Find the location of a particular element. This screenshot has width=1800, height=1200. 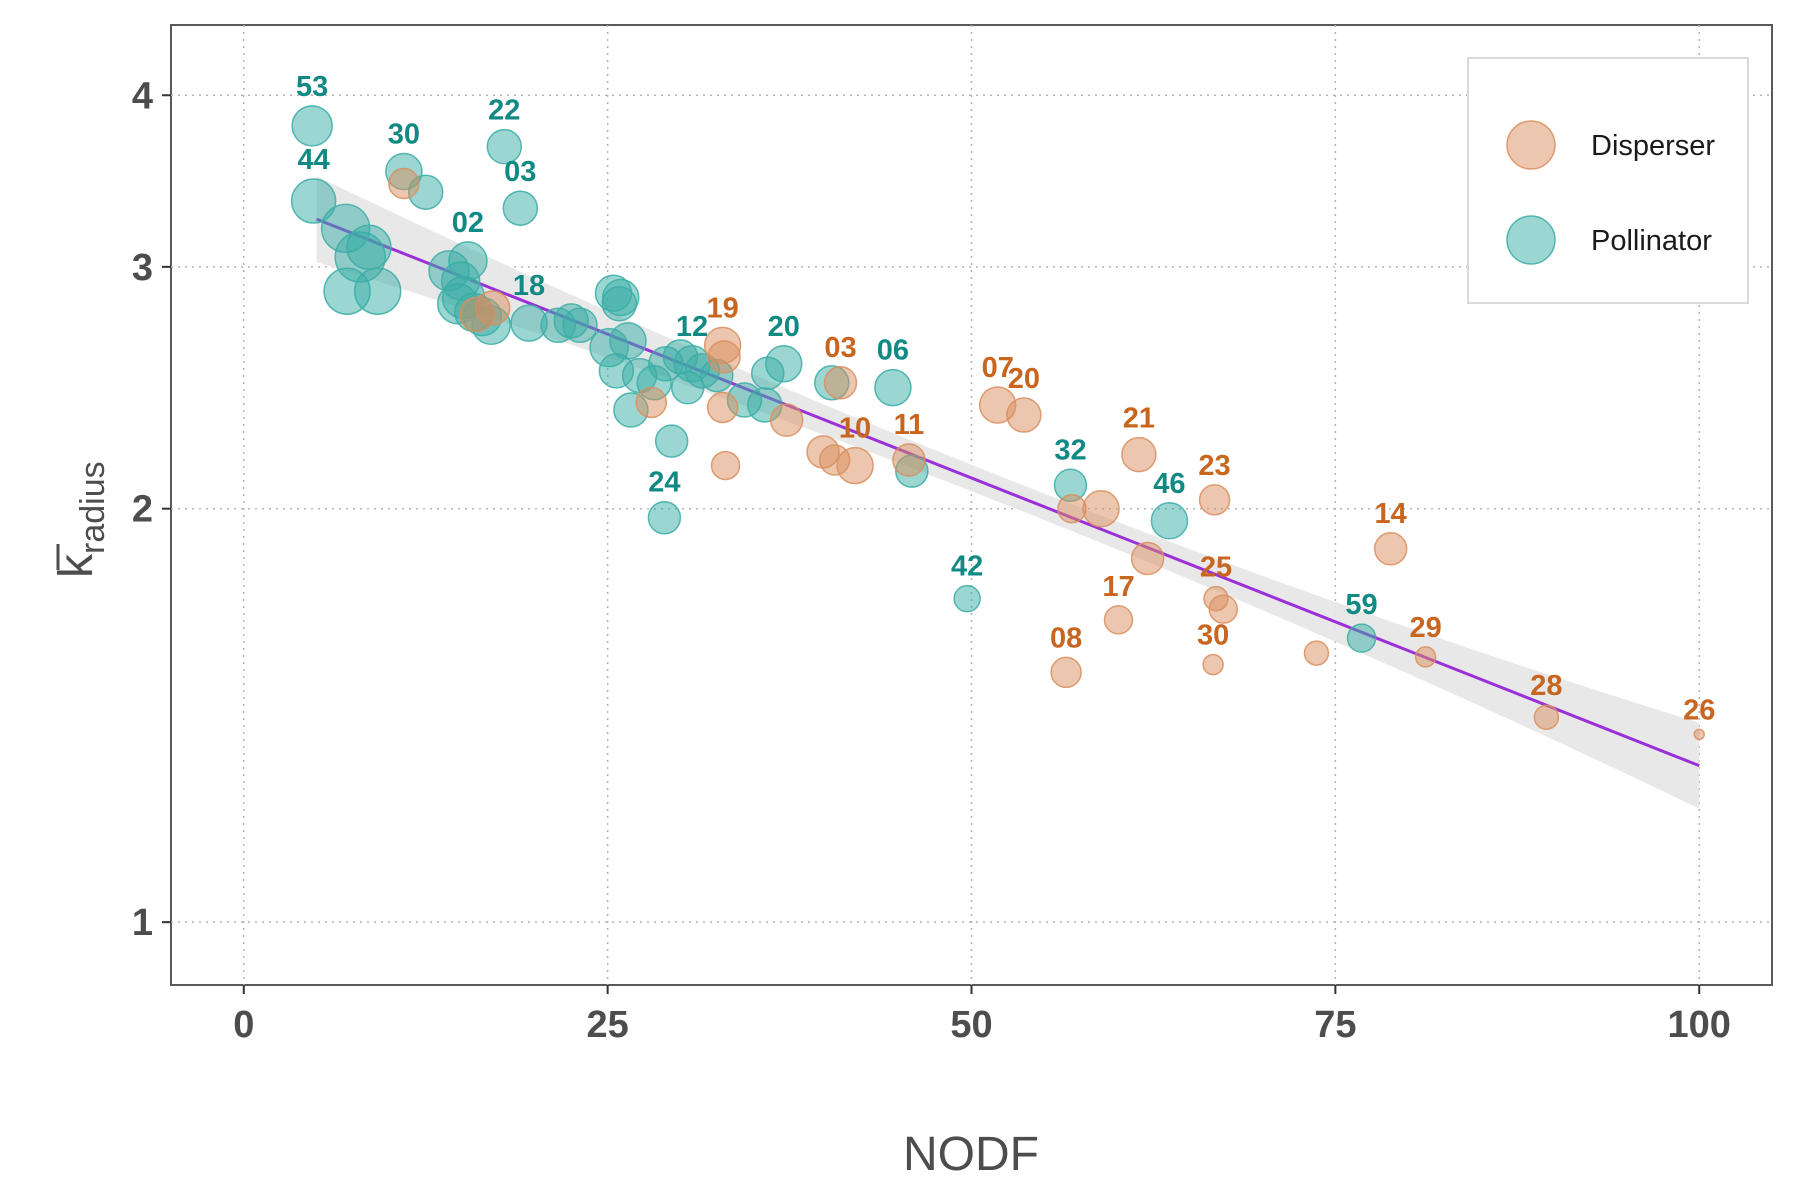

point-label: 08 is located at coordinates (1066, 638).